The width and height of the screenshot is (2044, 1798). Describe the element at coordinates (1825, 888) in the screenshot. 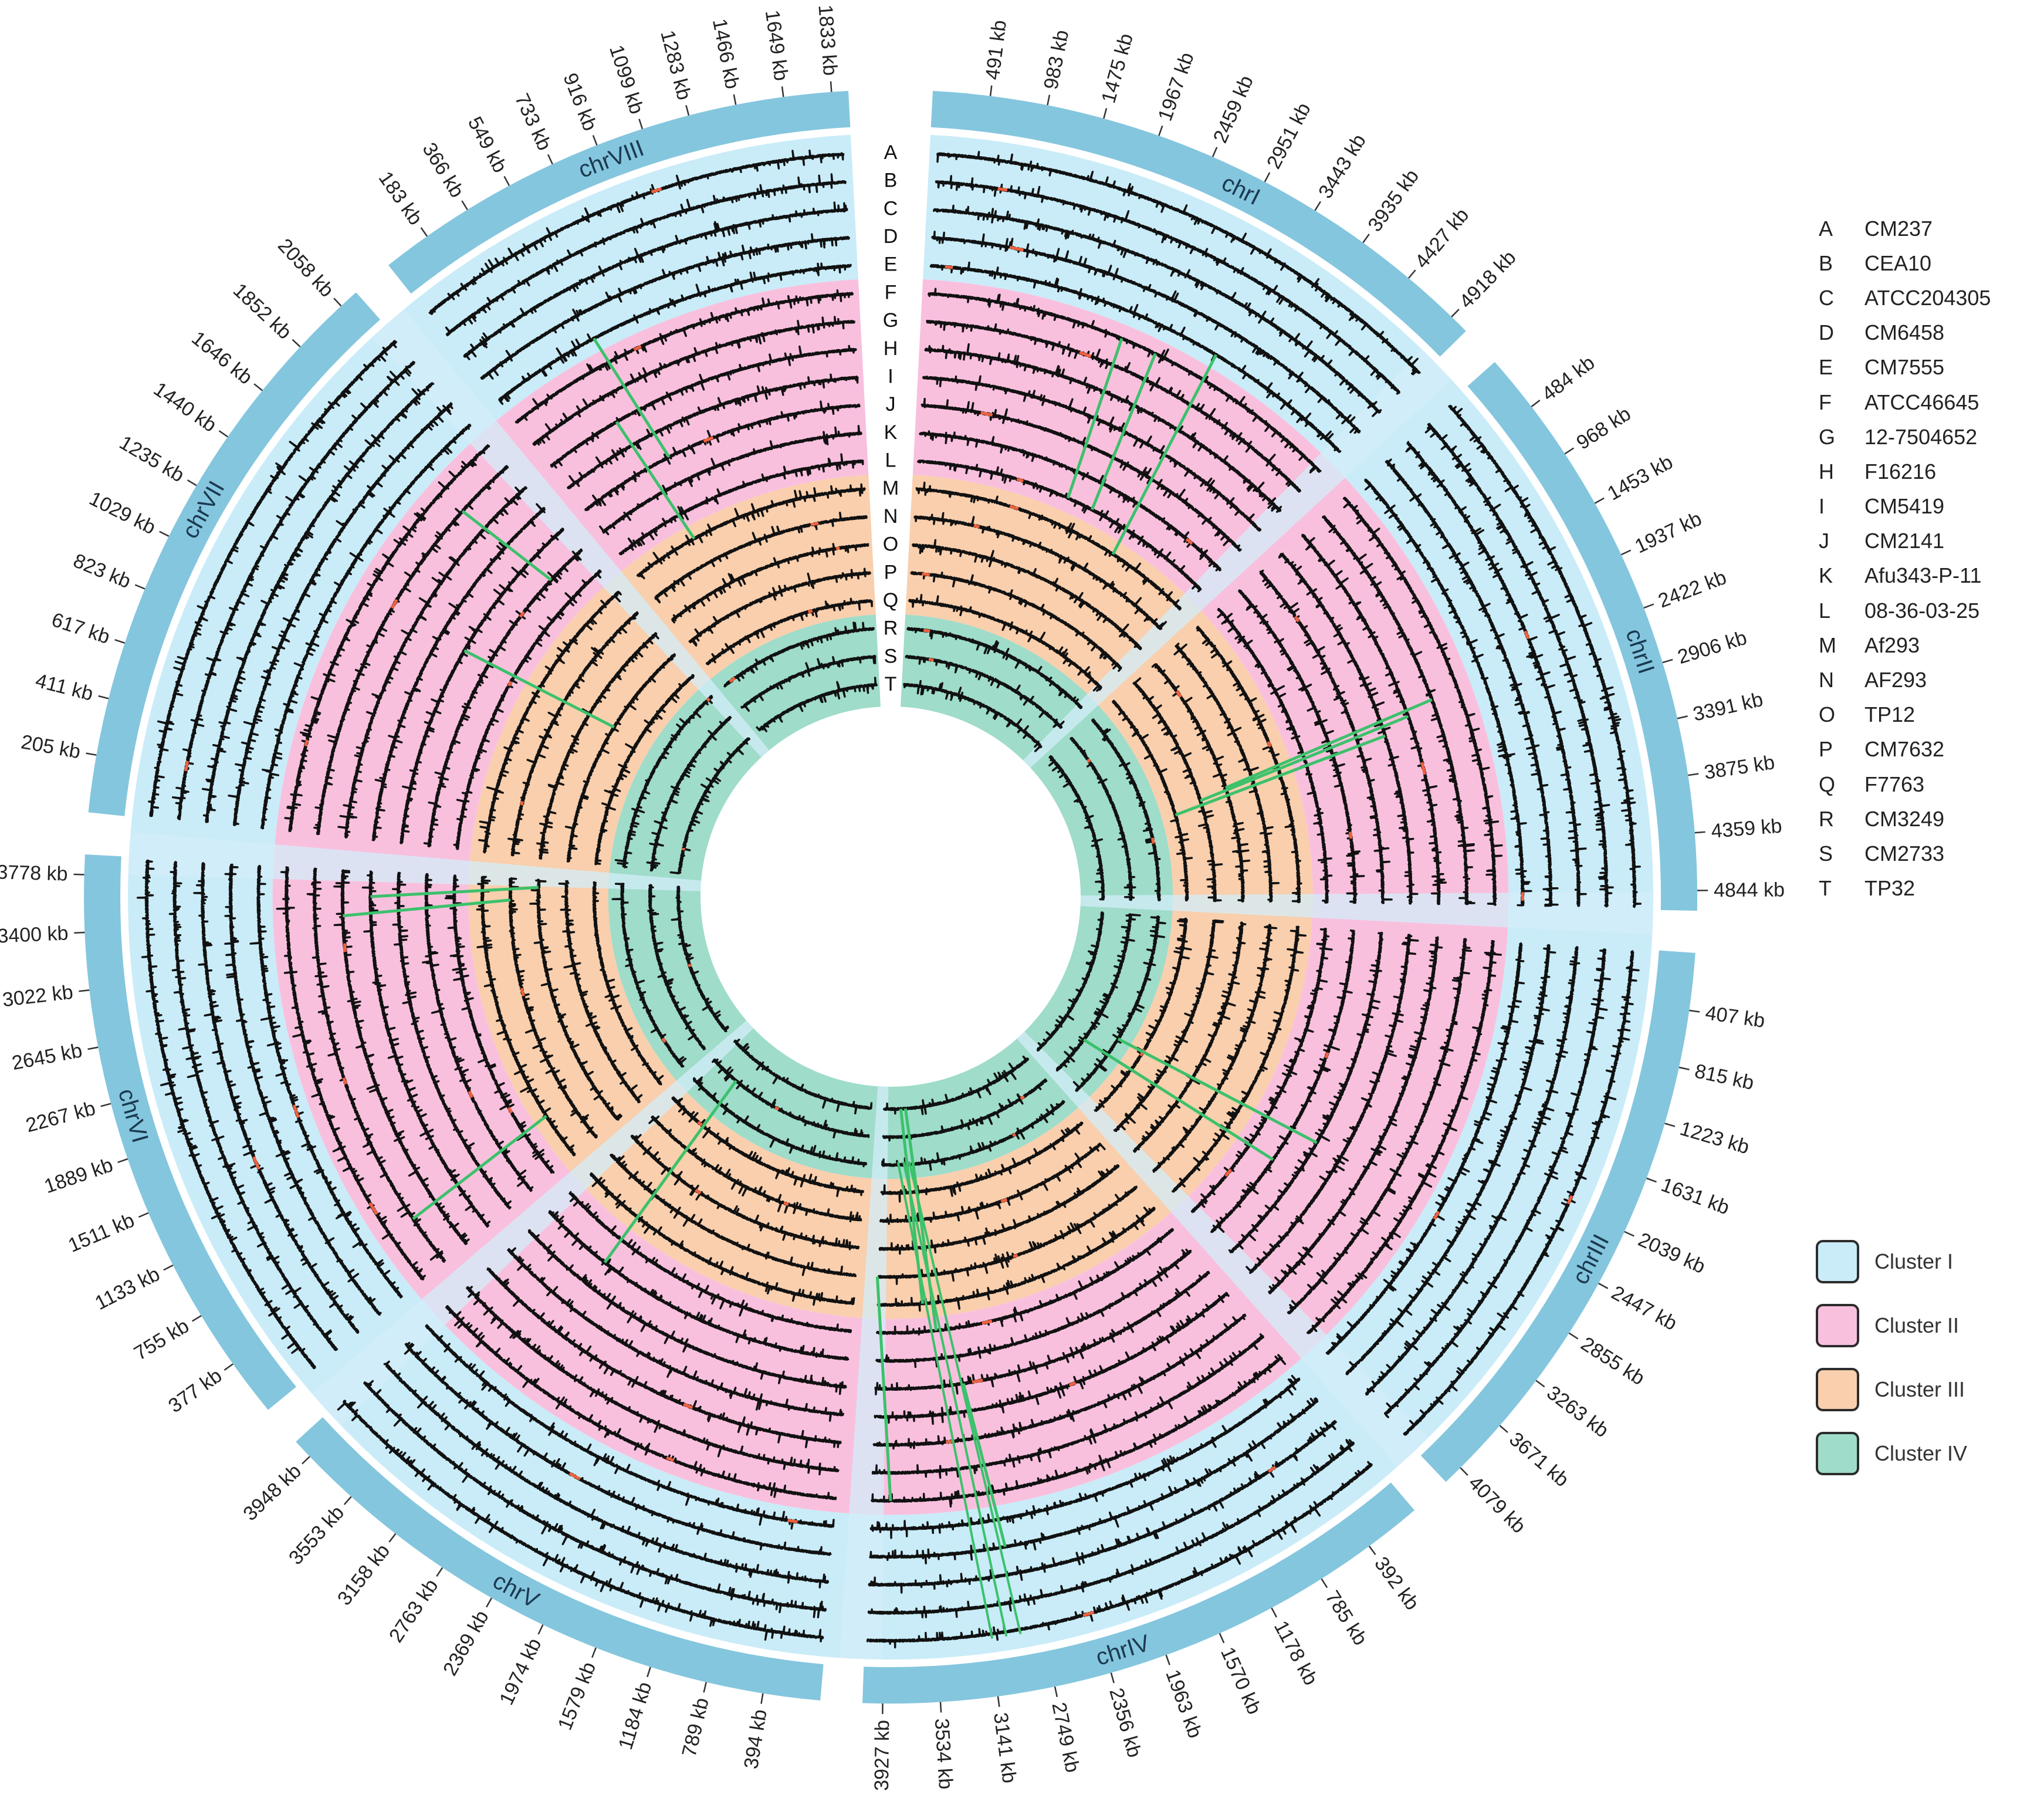

I see `legend-key: T` at that location.